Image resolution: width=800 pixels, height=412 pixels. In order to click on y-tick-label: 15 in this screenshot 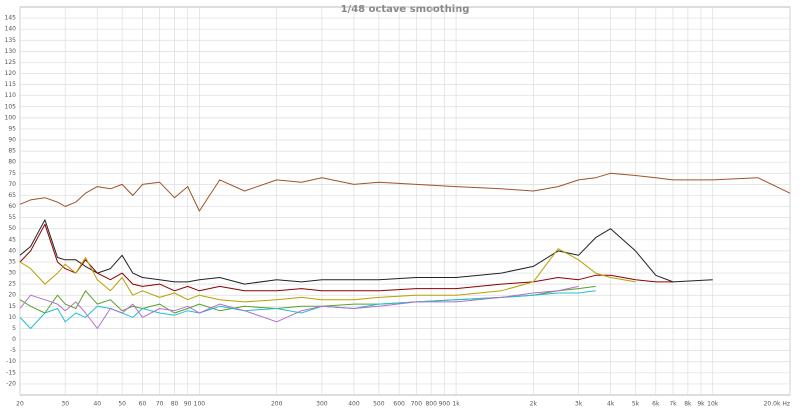, I will do `click(12, 306)`.